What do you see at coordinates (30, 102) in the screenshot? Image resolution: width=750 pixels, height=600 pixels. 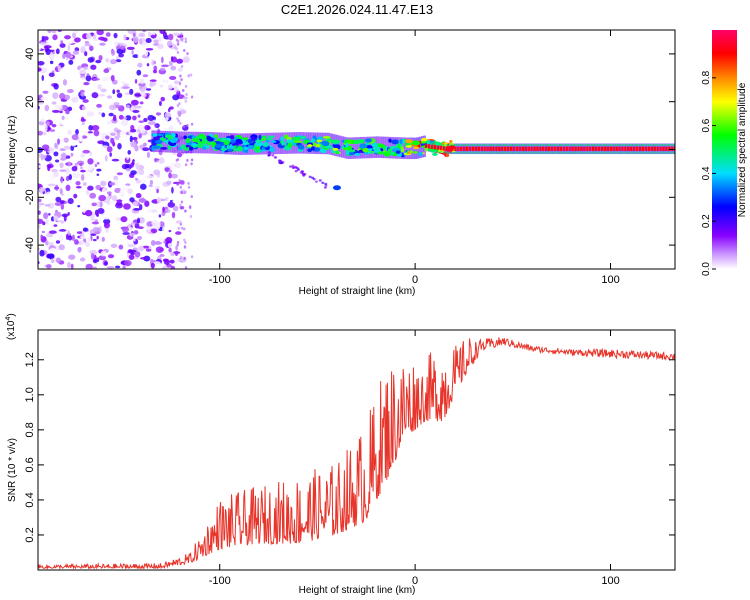 I see `y-tick-label-3: 20` at bounding box center [30, 102].